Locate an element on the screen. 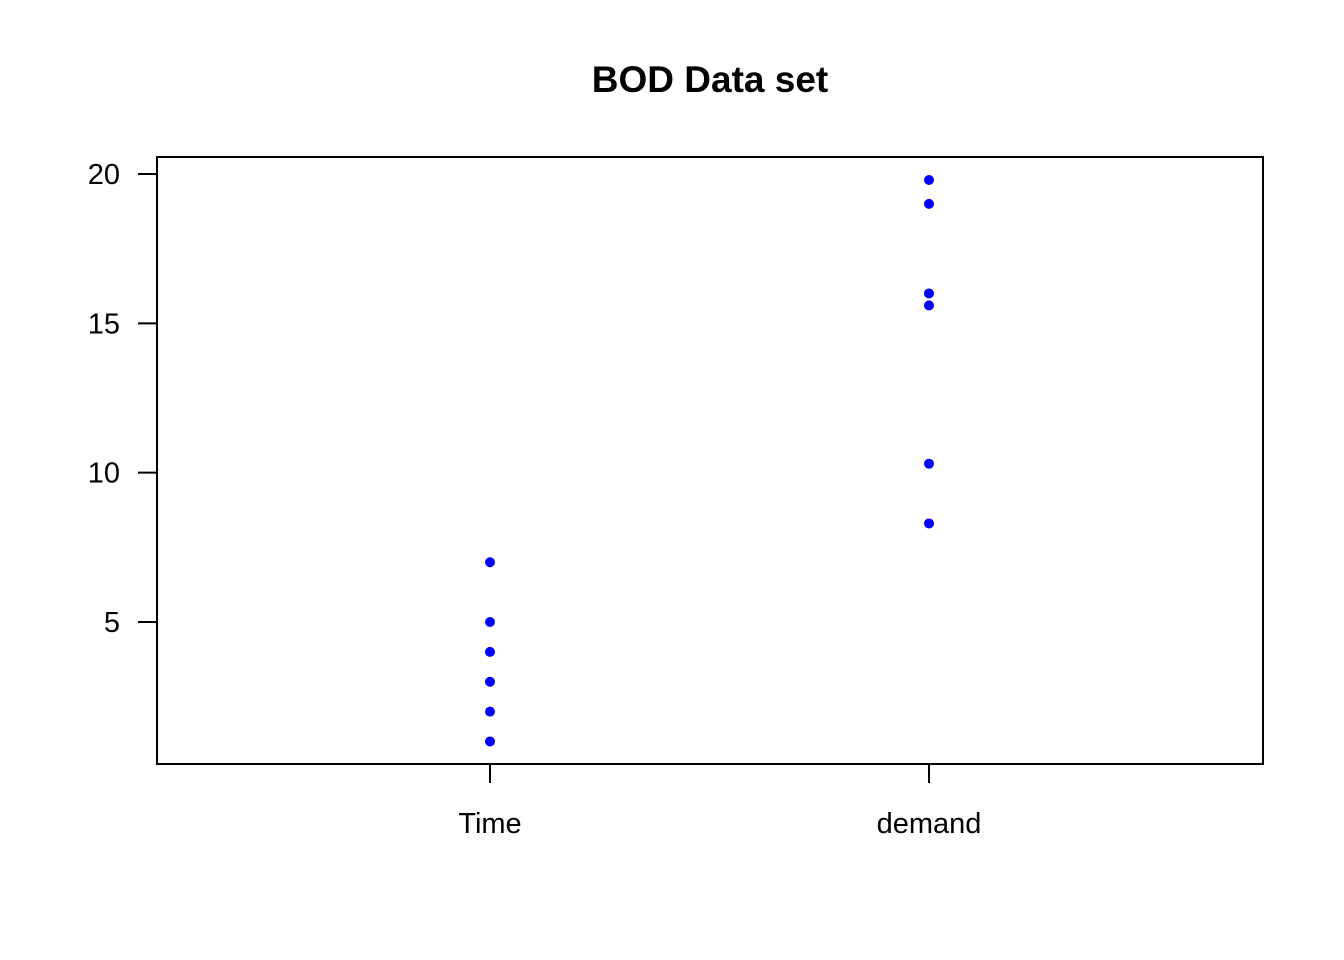 The height and width of the screenshot is (960, 1344). y-tick-label: 10 is located at coordinates (104, 474).